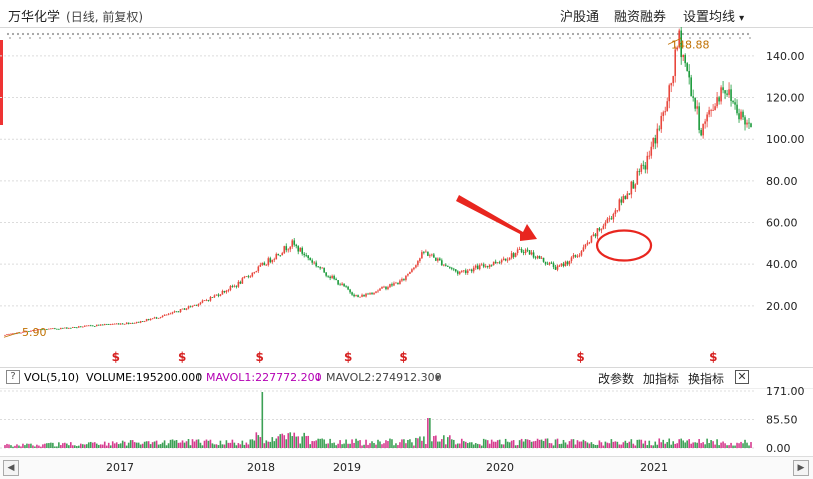 The image size is (813, 479). Describe the element at coordinates (199, 377) in the screenshot. I see `up-arrow-icon: ↑` at that location.